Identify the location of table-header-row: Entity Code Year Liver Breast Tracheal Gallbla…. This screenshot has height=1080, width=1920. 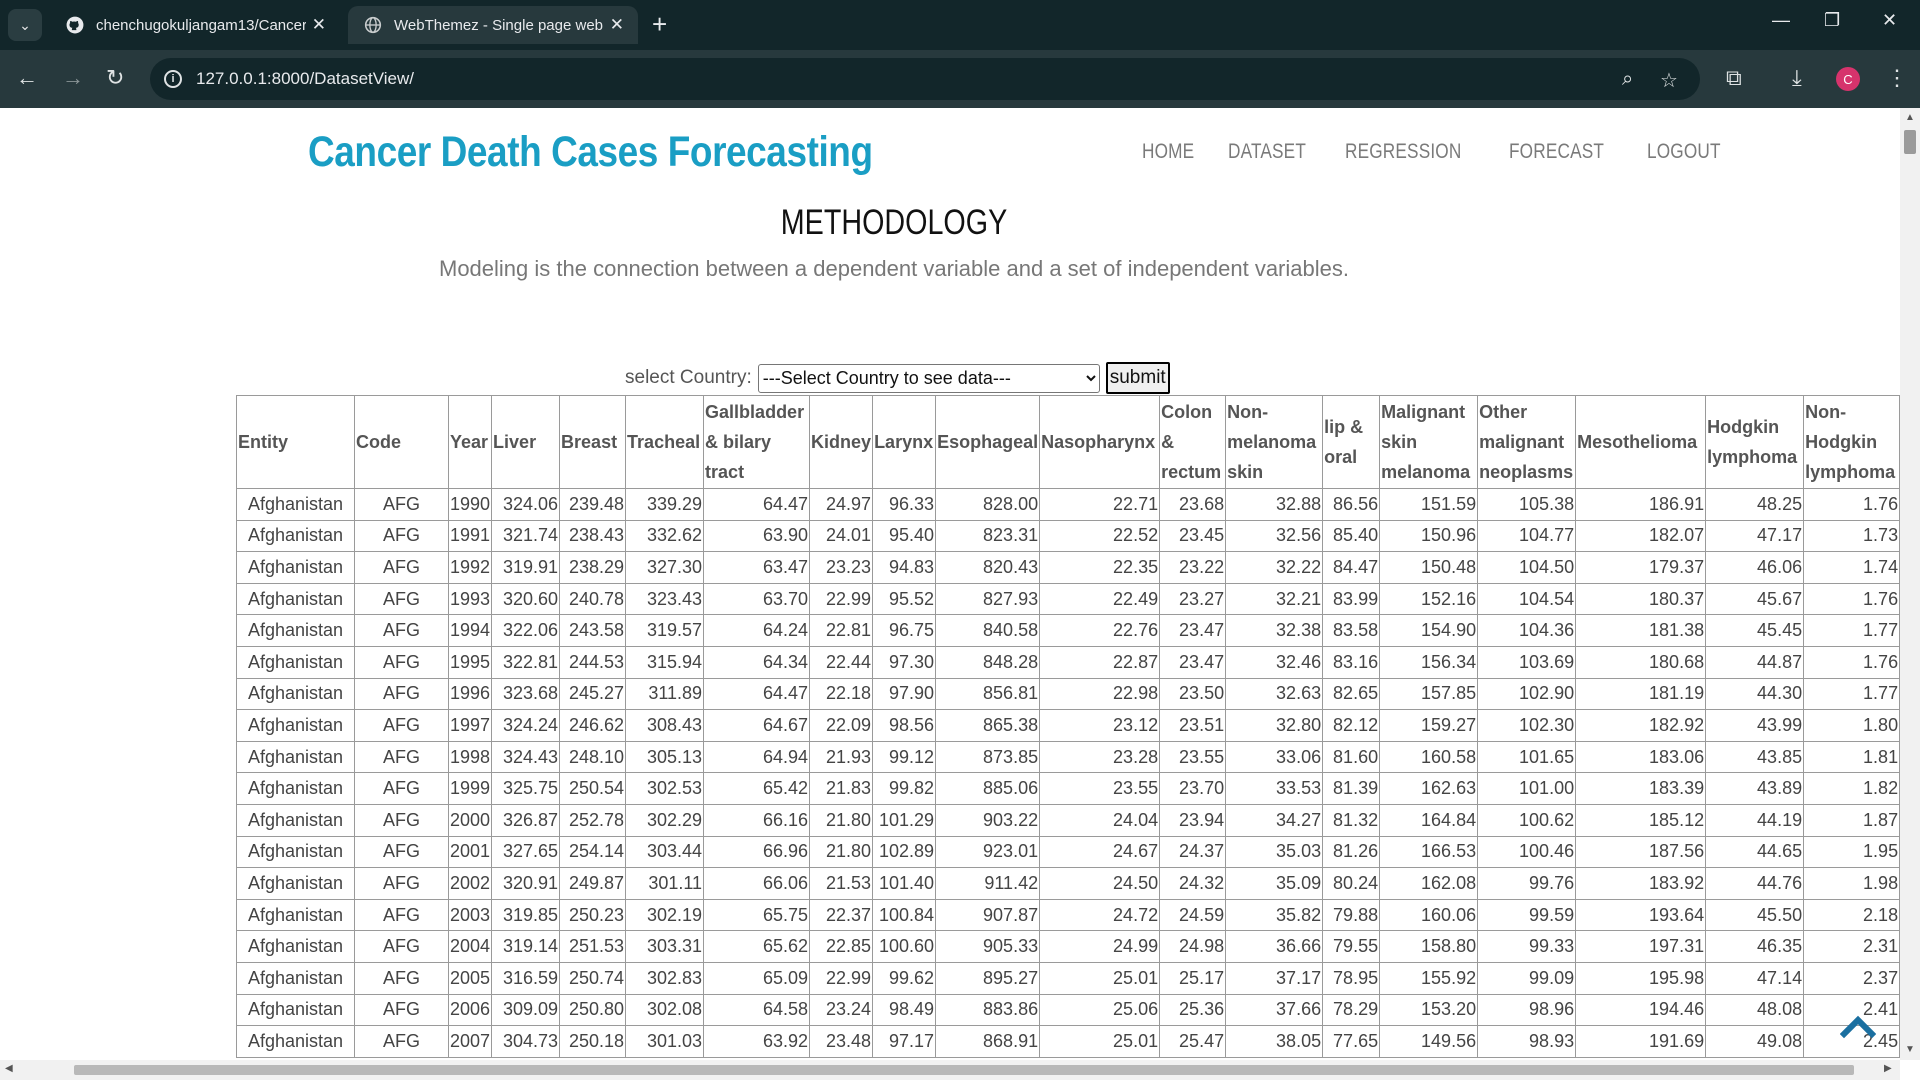
(1068, 442).